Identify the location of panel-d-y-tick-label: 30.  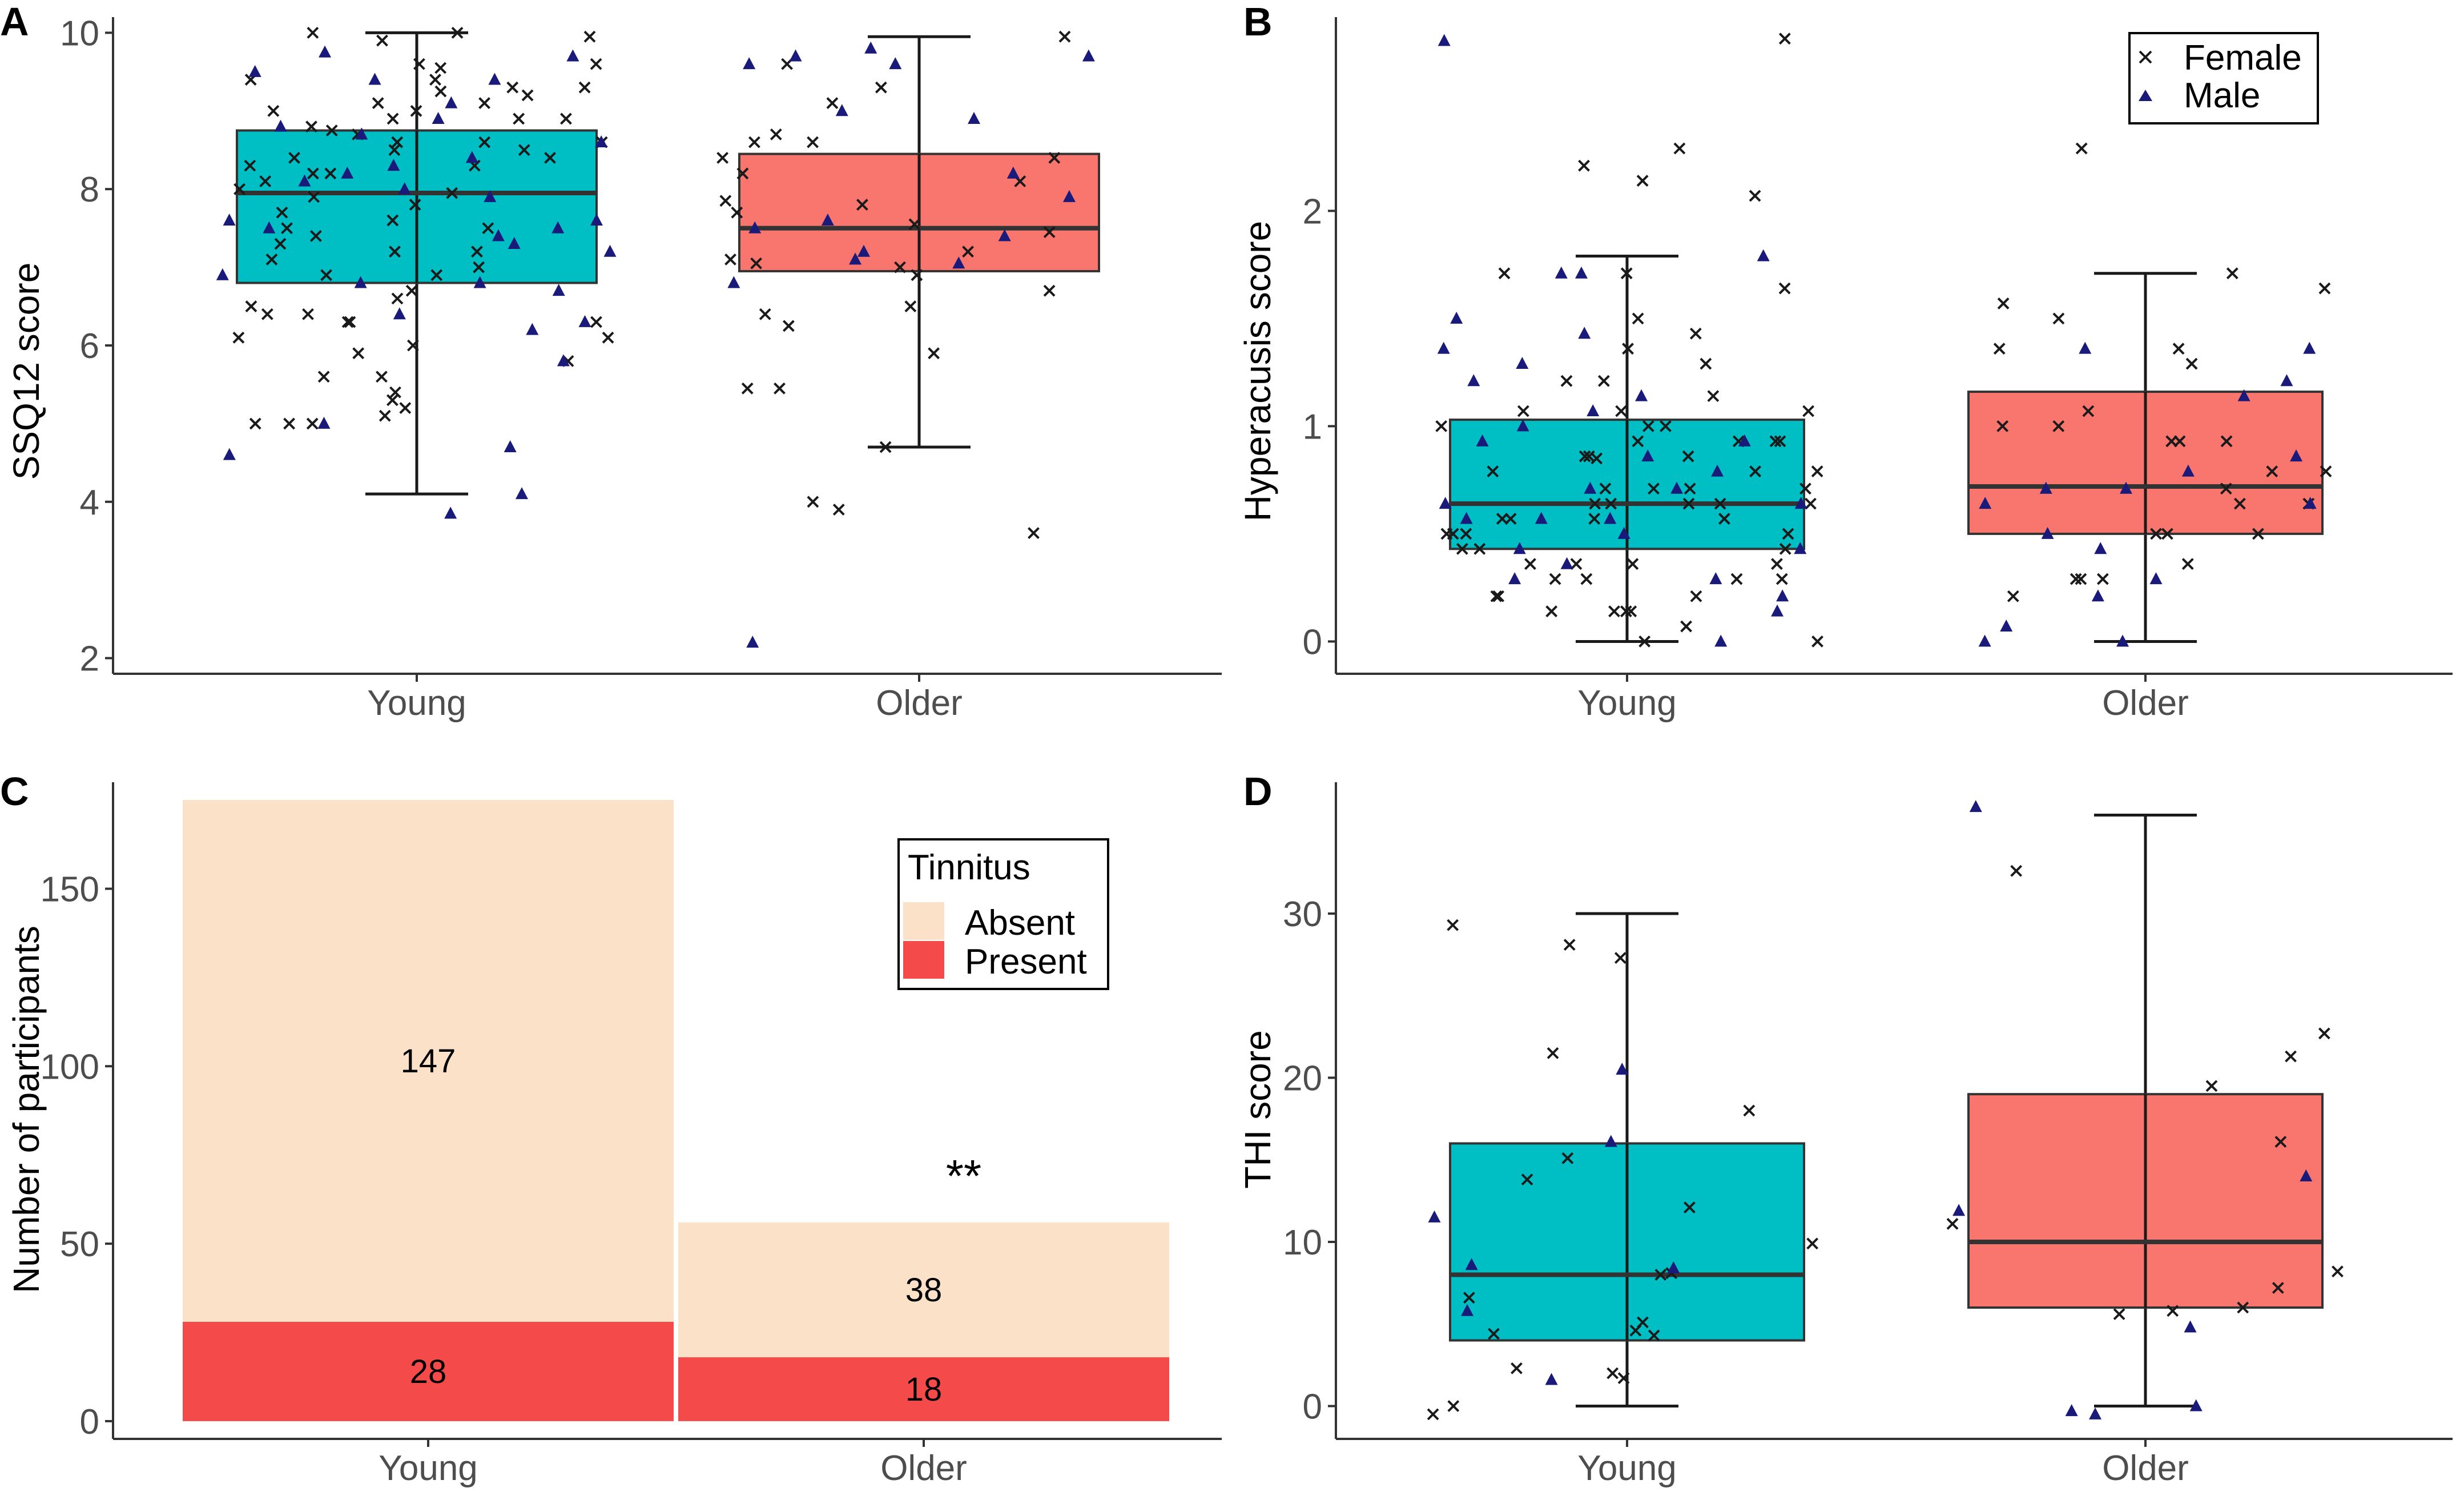
(1302, 914).